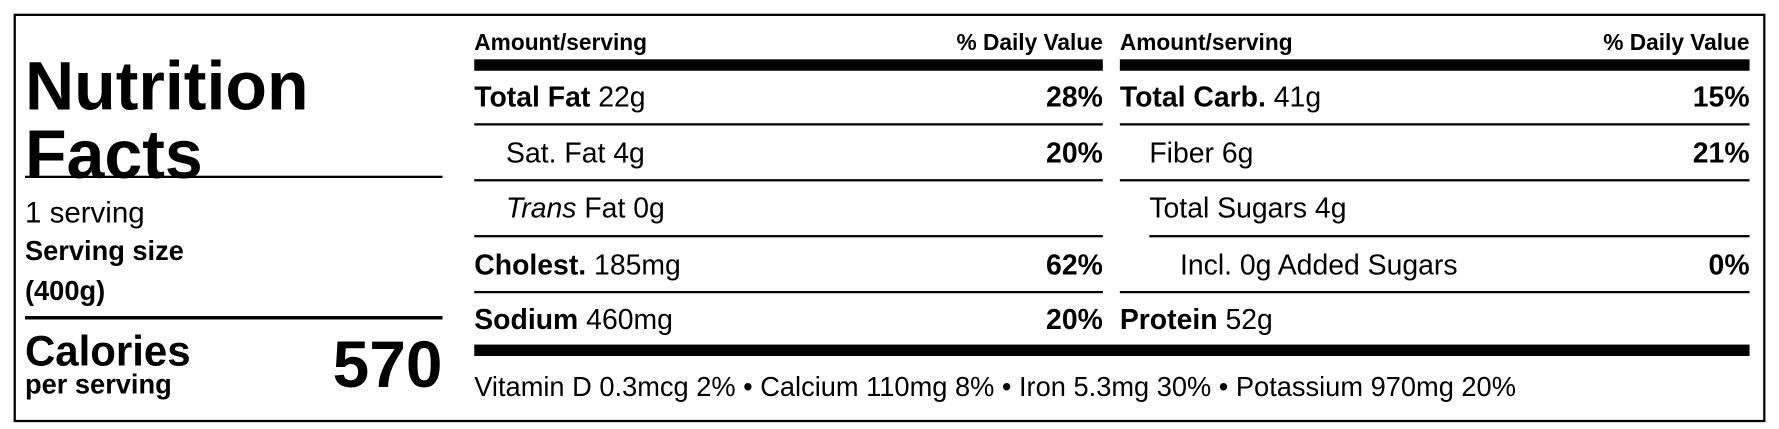 Image resolution: width=1779 pixels, height=429 pixels. What do you see at coordinates (1721, 97) in the screenshot?
I see `daily-value: 15%` at bounding box center [1721, 97].